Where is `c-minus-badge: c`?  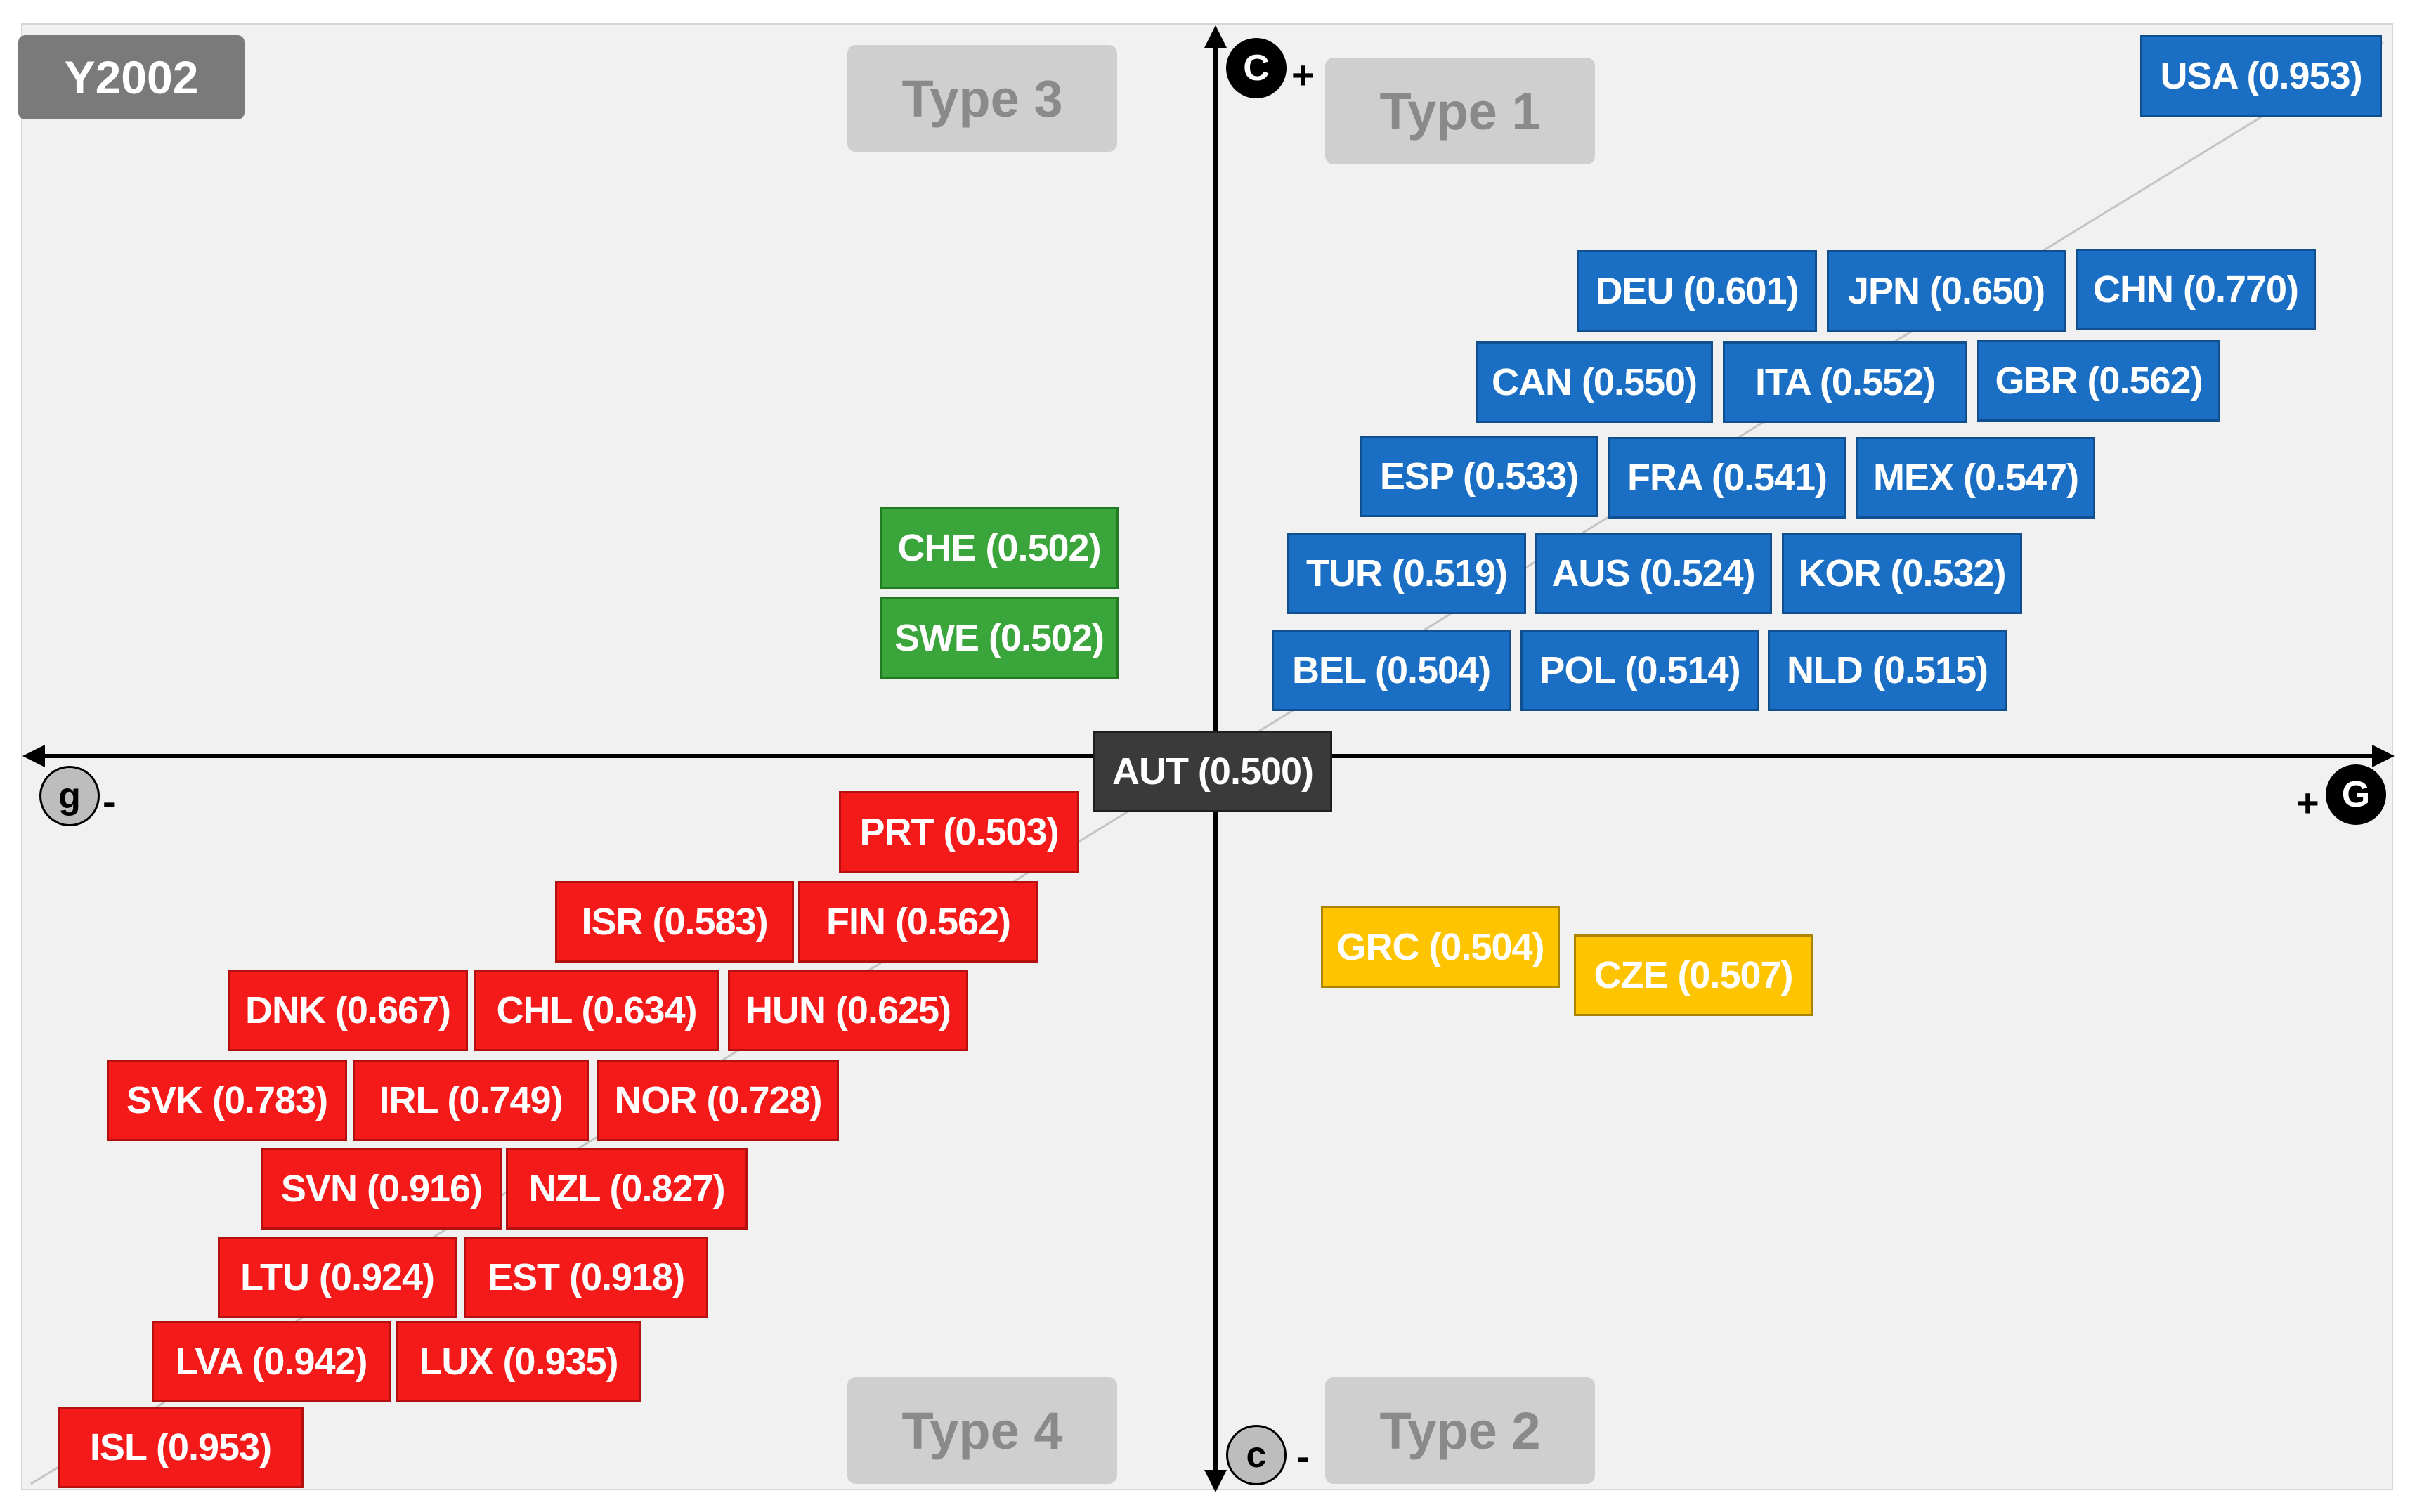 c-minus-badge: c is located at coordinates (1256, 1455).